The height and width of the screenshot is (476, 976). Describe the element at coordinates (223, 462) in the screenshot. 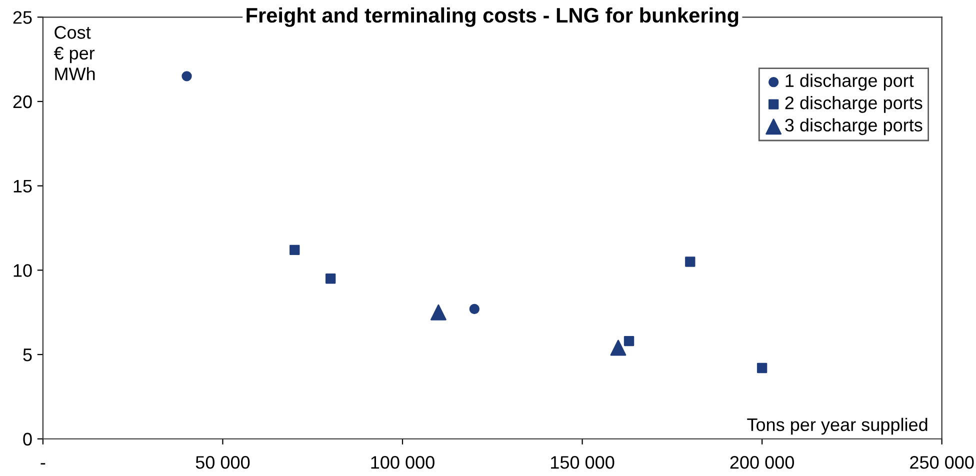

I see `x-tick-label: 50 000` at that location.